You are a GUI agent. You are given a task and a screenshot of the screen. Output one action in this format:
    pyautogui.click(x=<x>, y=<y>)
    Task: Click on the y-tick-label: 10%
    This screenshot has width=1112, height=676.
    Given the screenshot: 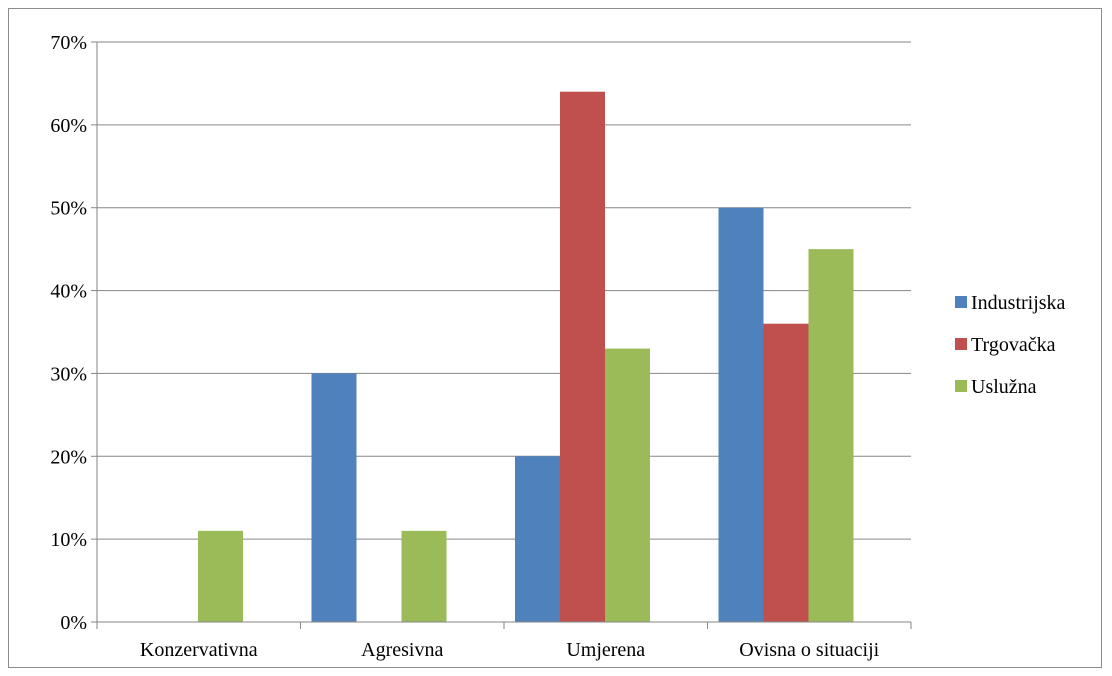 What is the action you would take?
    pyautogui.click(x=68, y=540)
    